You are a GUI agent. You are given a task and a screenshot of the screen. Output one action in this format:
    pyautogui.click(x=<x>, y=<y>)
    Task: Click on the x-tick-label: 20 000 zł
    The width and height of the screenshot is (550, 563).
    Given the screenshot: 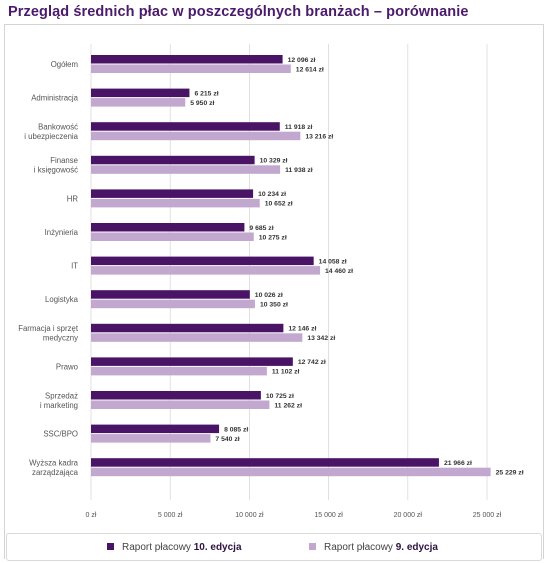 What is the action you would take?
    pyautogui.click(x=408, y=515)
    